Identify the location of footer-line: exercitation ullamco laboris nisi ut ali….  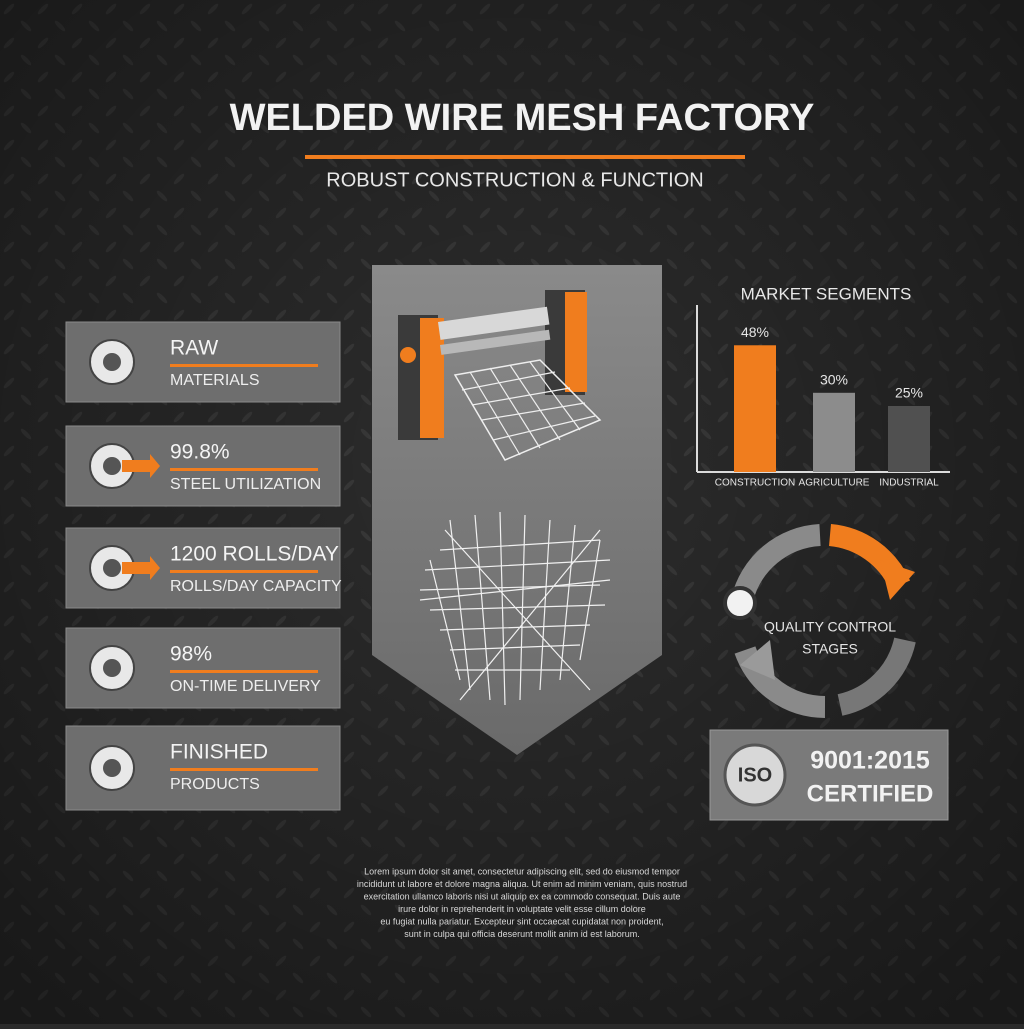
(522, 896).